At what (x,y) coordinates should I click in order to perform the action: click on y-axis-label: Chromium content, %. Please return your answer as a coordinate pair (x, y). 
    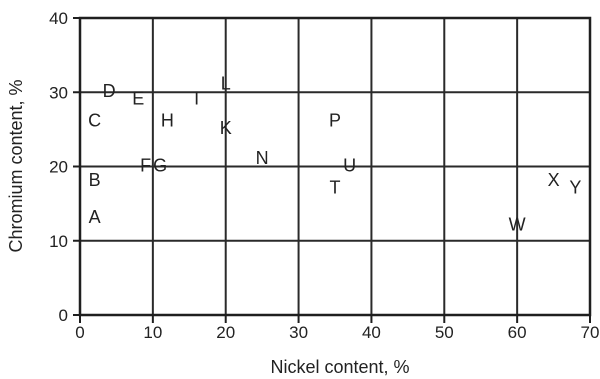
    Looking at the image, I should click on (16, 165).